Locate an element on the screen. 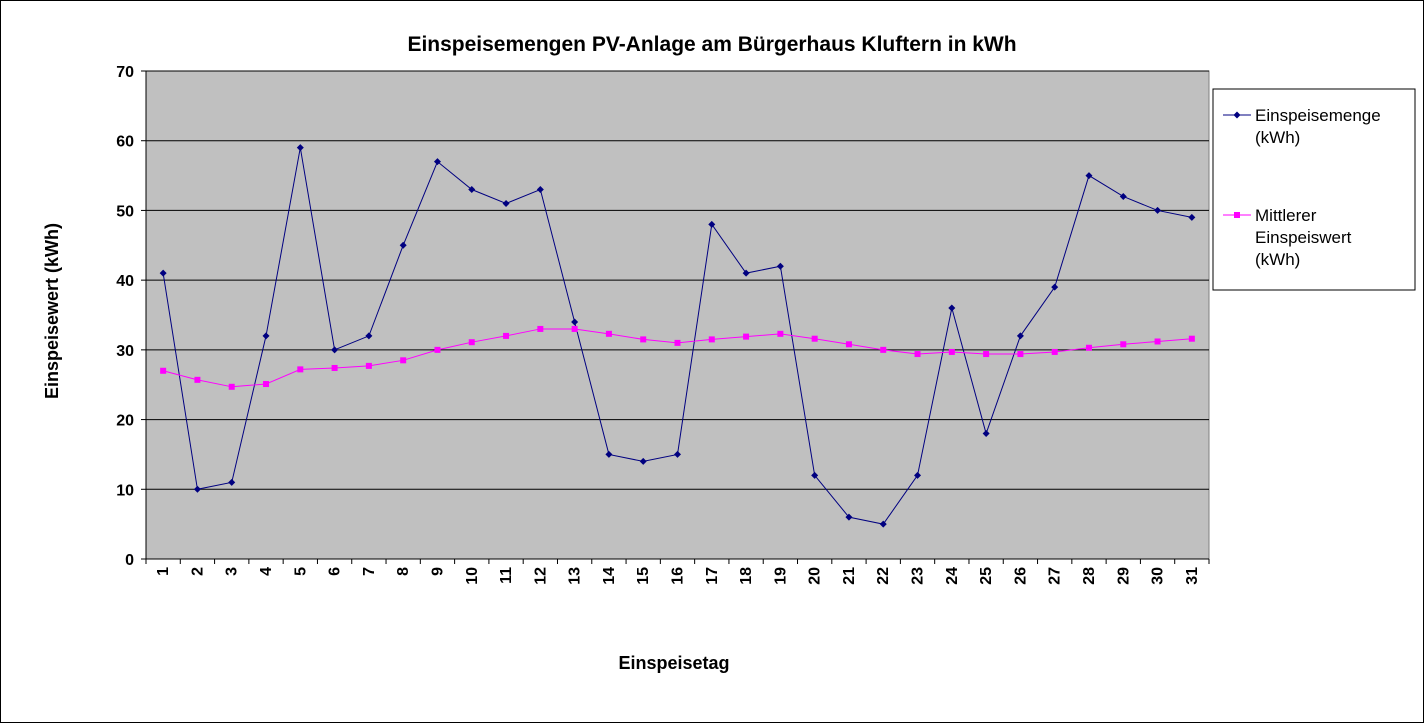  x-tick-label: 26 is located at coordinates (1020, 576).